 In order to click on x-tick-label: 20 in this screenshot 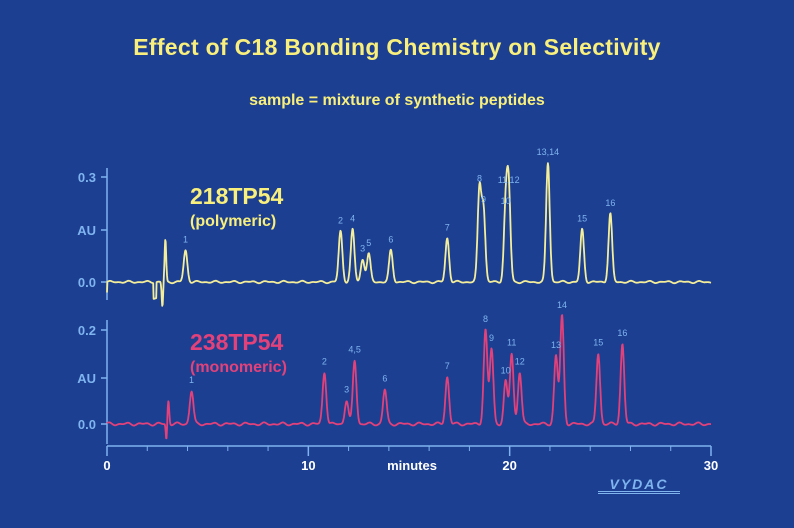, I will do `click(509, 465)`.